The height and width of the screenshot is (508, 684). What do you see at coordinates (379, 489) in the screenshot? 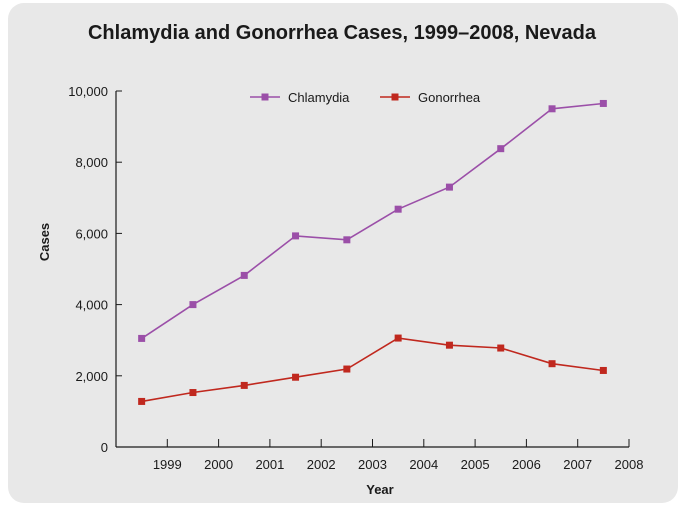
I see `x-axis-label: Year` at bounding box center [379, 489].